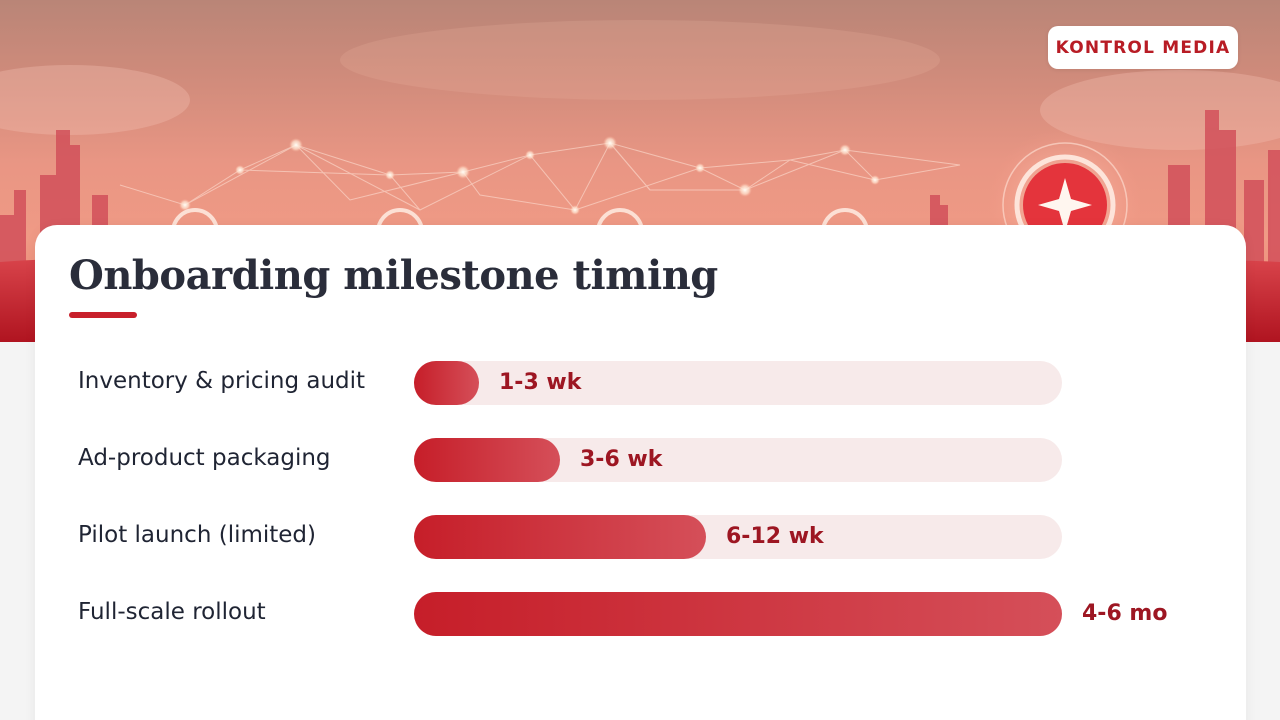 This screenshot has width=1280, height=720. Describe the element at coordinates (775, 536) in the screenshot. I see `bar-value-label: 6-12 wk` at that location.